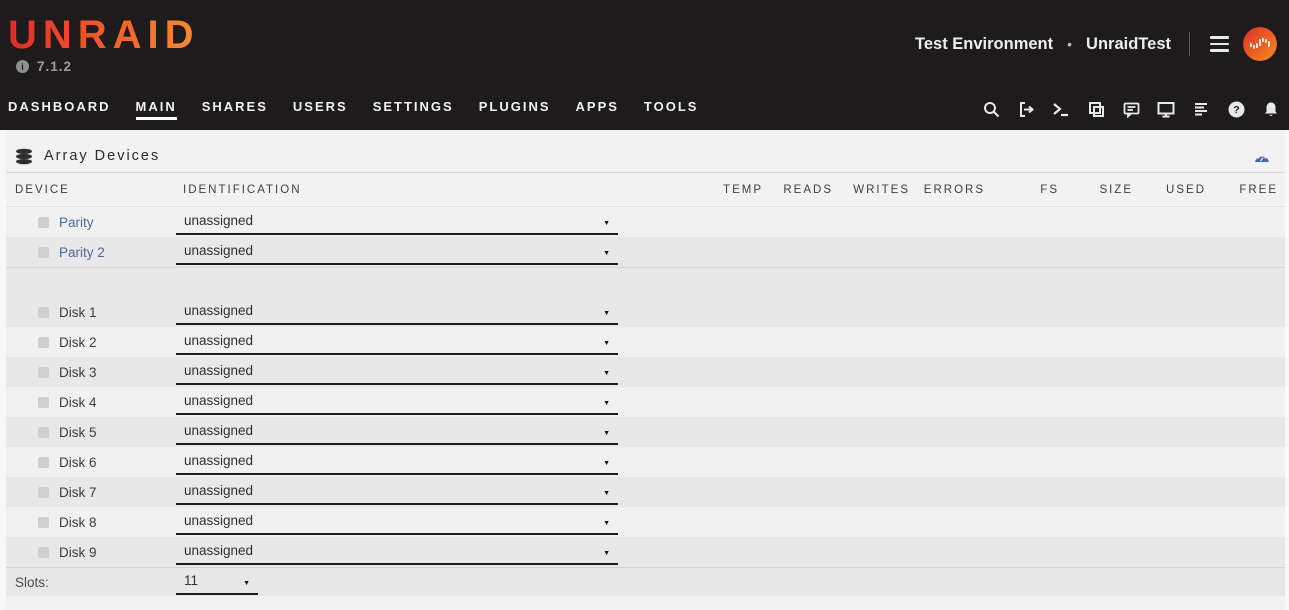 Image resolution: width=1289 pixels, height=610 pixels. I want to click on feedback-icon, so click(1131, 109).